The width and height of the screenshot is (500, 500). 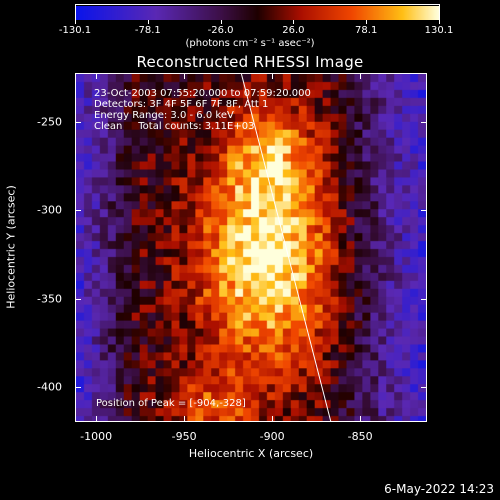 What do you see at coordinates (75, 30) in the screenshot?
I see `colorbar-tick-label: -130.1` at bounding box center [75, 30].